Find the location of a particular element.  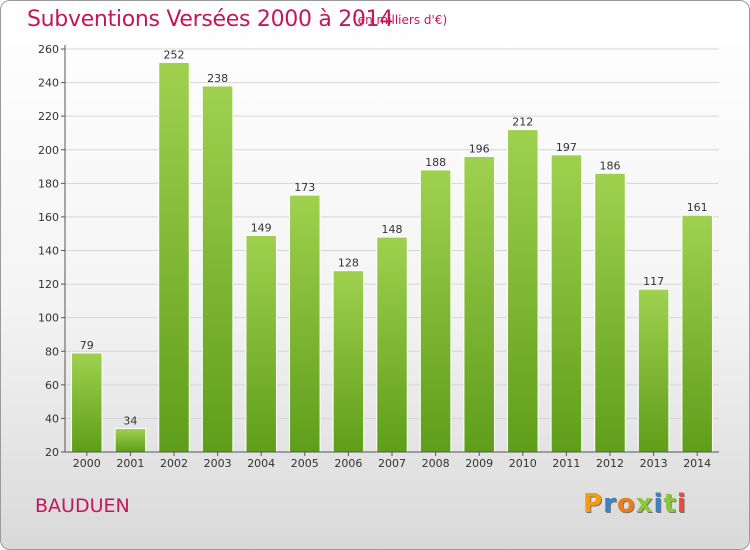

y-tick-label: 260 is located at coordinates (48, 49).